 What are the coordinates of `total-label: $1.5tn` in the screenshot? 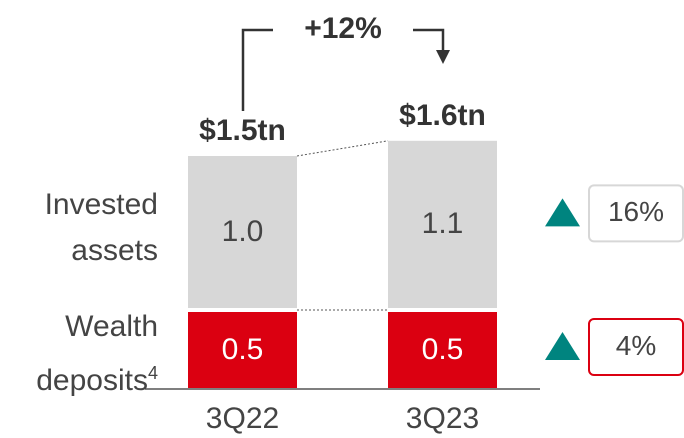 It's located at (242, 130).